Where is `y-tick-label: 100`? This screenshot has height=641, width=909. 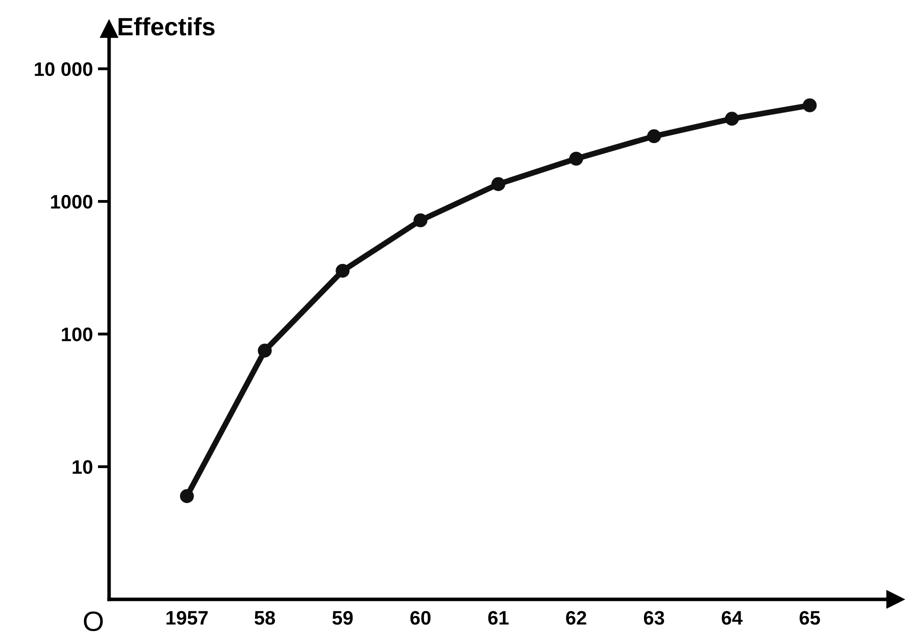
y-tick-label: 100 is located at coordinates (77, 335).